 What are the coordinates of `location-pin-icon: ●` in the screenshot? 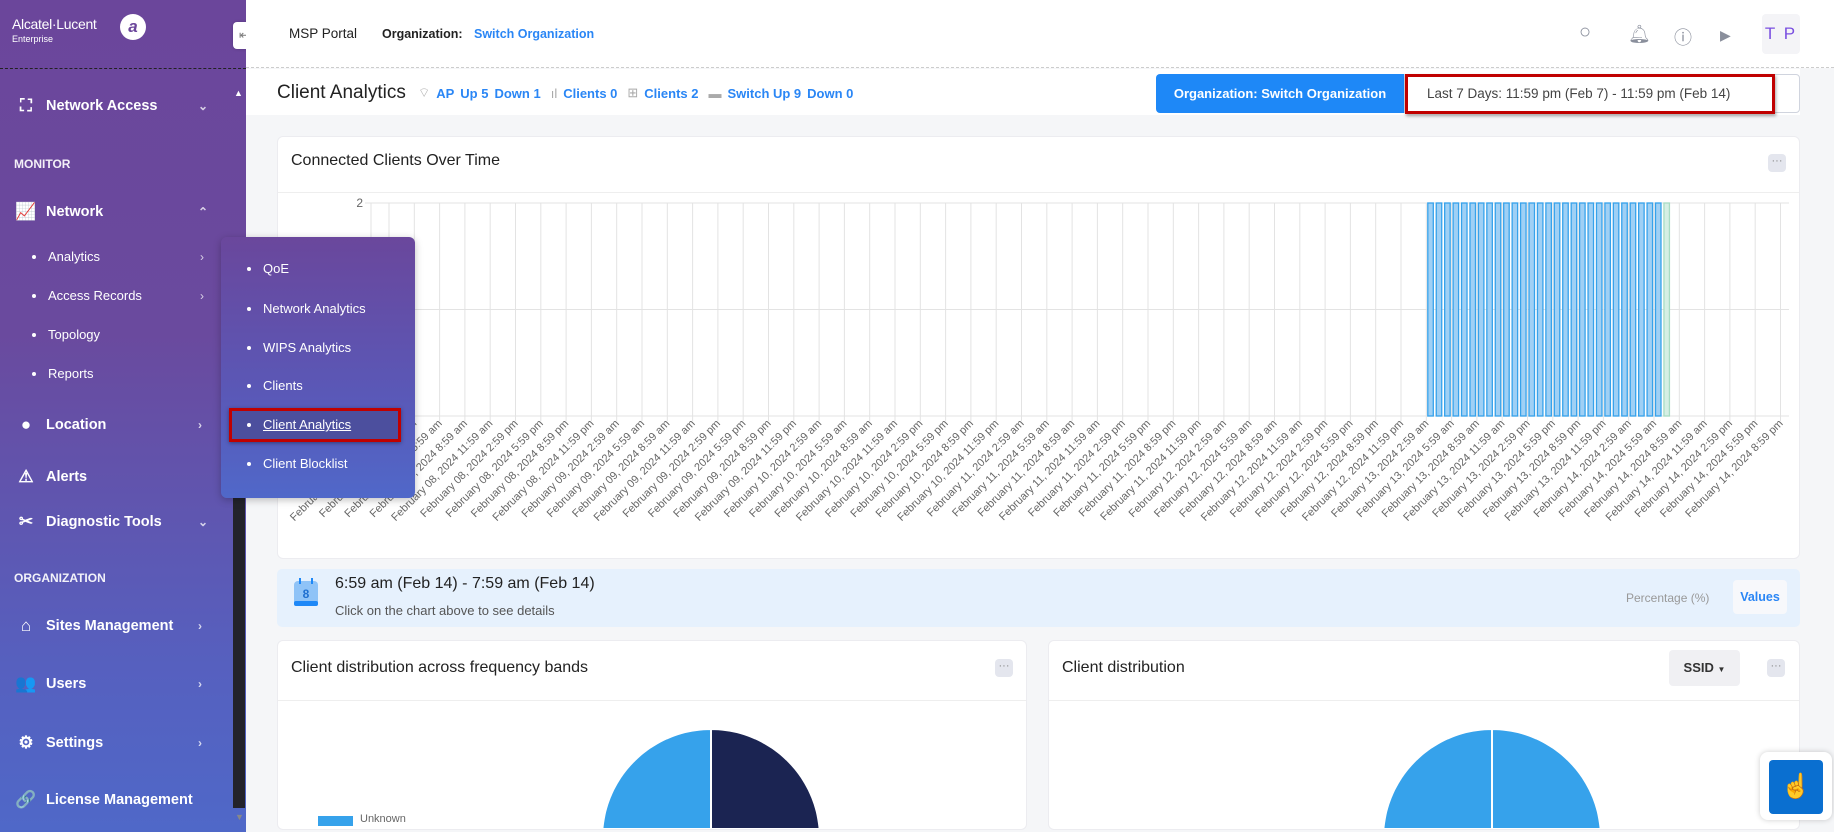 It's located at (26, 424).